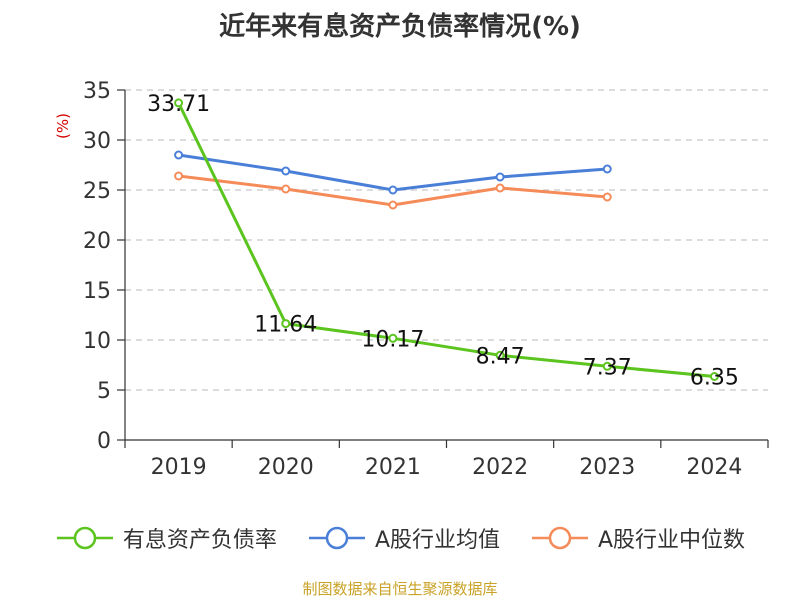 Image resolution: width=800 pixels, height=600 pixels. I want to click on x-tick-label: 2023, so click(607, 467).